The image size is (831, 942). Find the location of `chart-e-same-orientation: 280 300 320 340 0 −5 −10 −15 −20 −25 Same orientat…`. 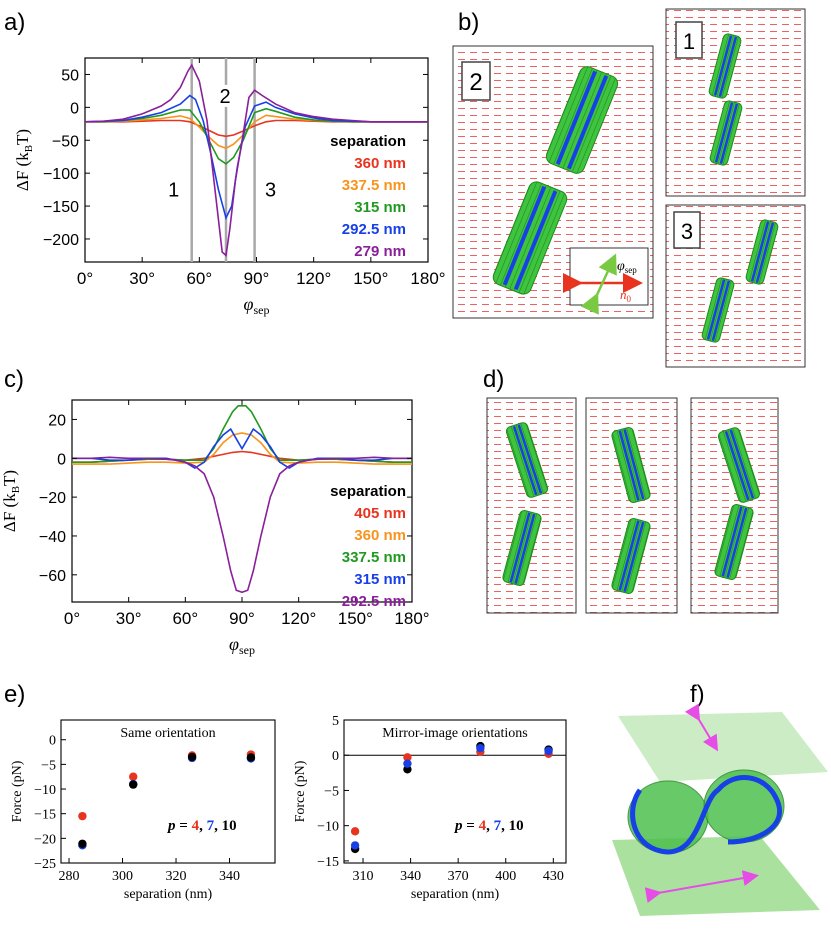

chart-e-same-orientation: 280 300 320 340 0 −5 −10 −15 −20 −25 Same orientat… is located at coordinates (143, 810).